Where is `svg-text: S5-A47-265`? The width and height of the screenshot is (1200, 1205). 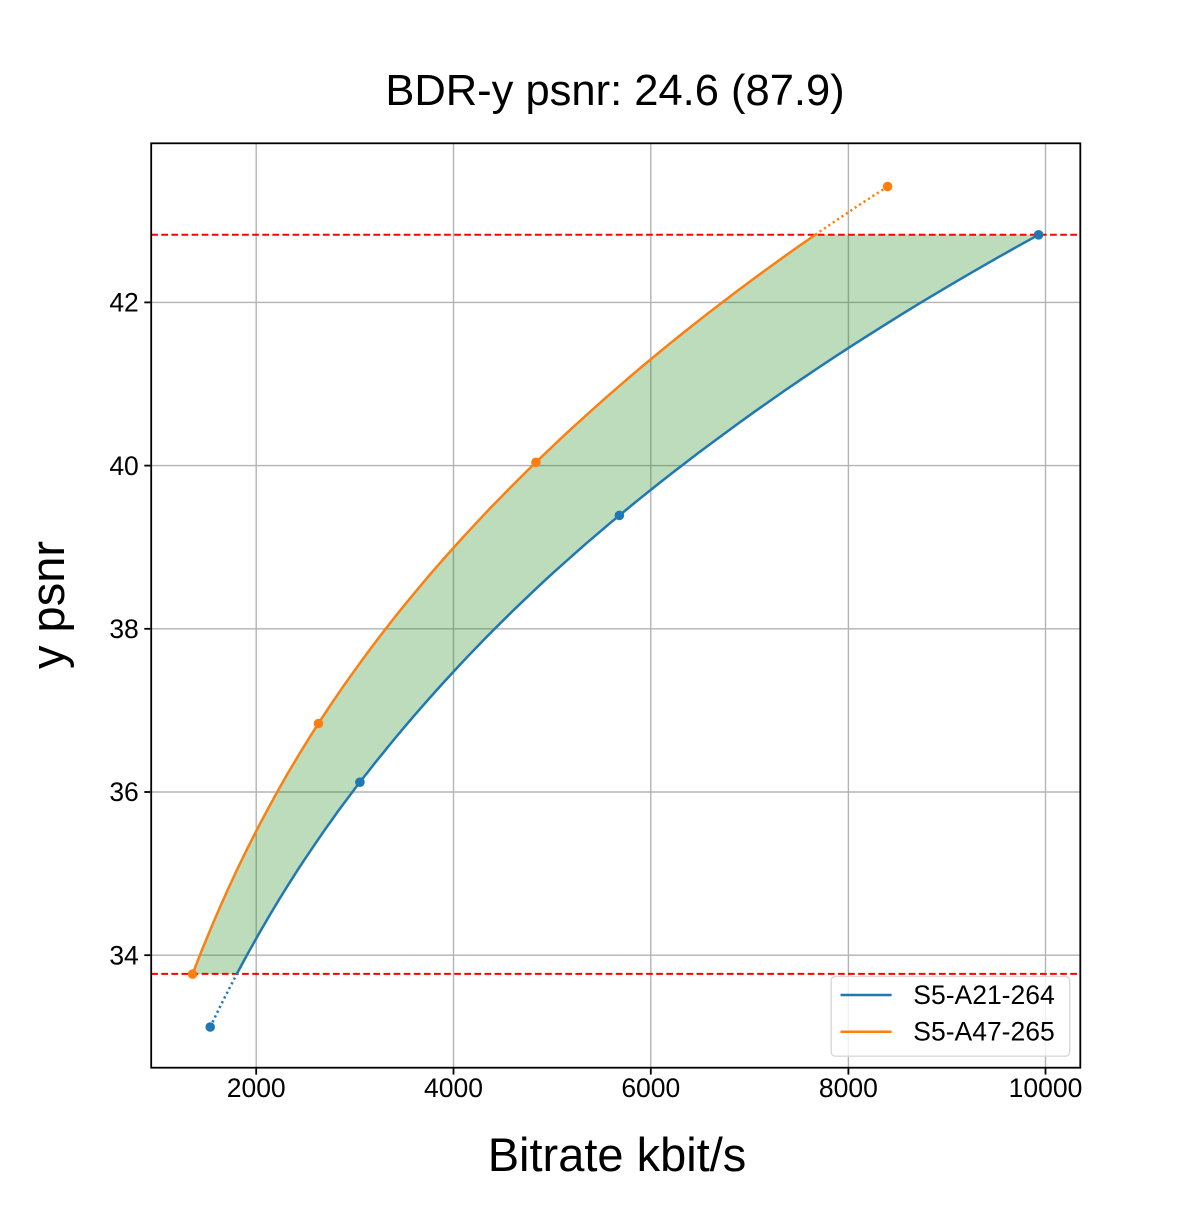 svg-text: S5-A47-265 is located at coordinates (983, 1032).